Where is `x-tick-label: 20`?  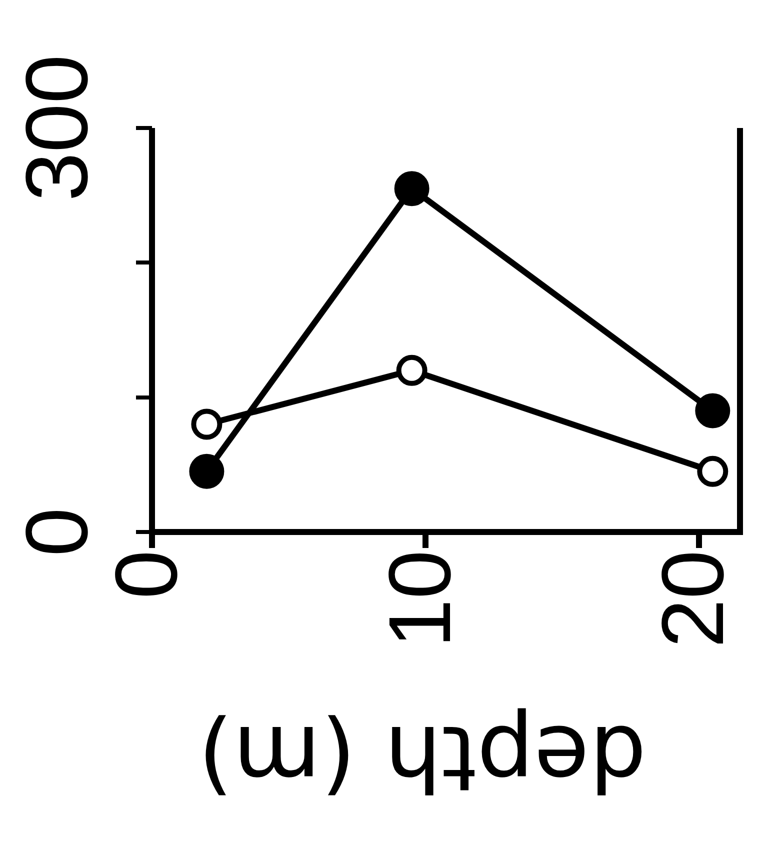
x-tick-label: 20 is located at coordinates (692, 599).